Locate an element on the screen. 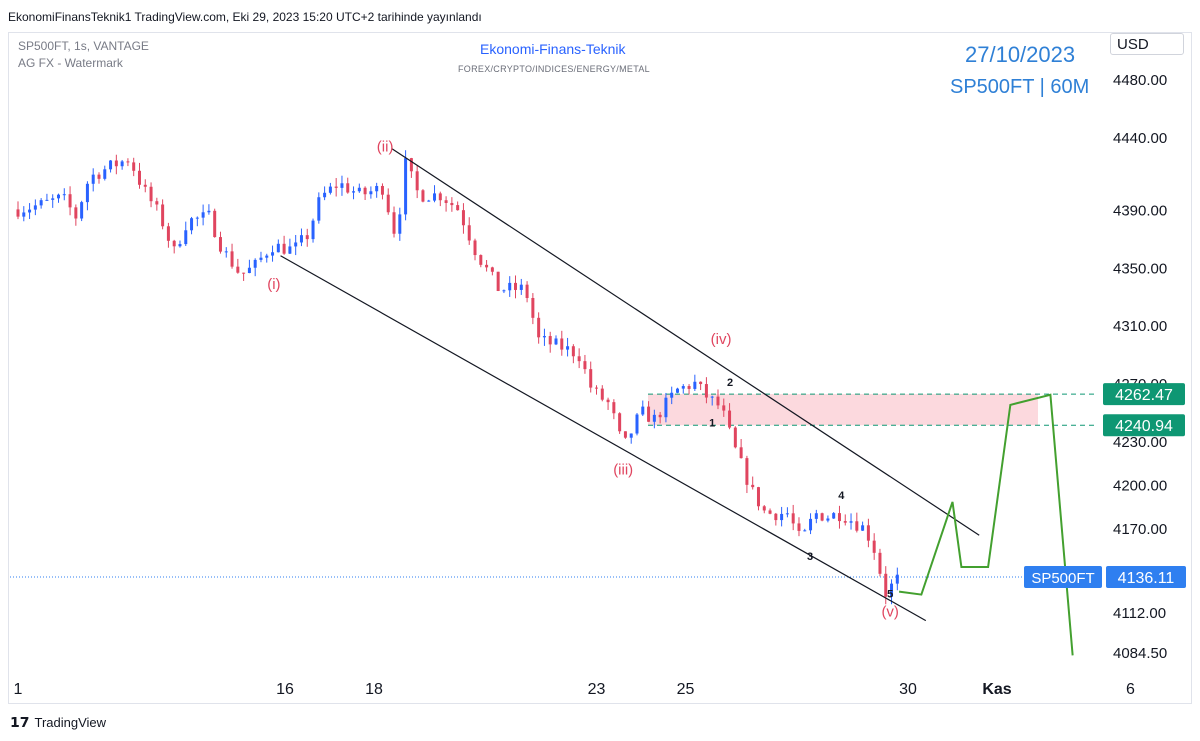 The image size is (1200, 741). x-tick-label: 23 is located at coordinates (597, 689).